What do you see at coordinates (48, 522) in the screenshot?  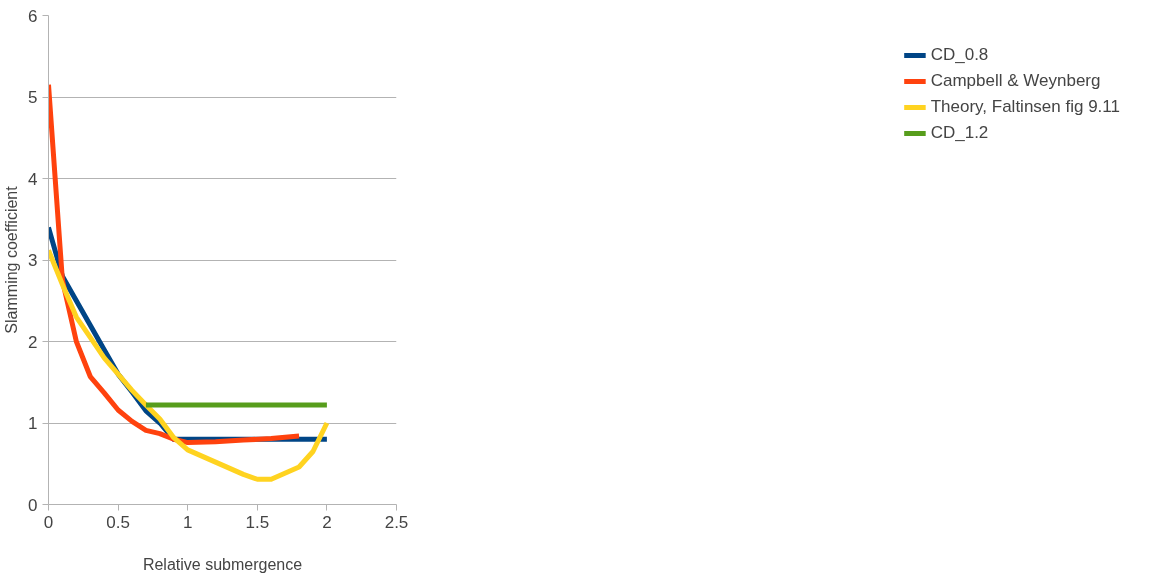 I see `x-tick-label: 0` at bounding box center [48, 522].